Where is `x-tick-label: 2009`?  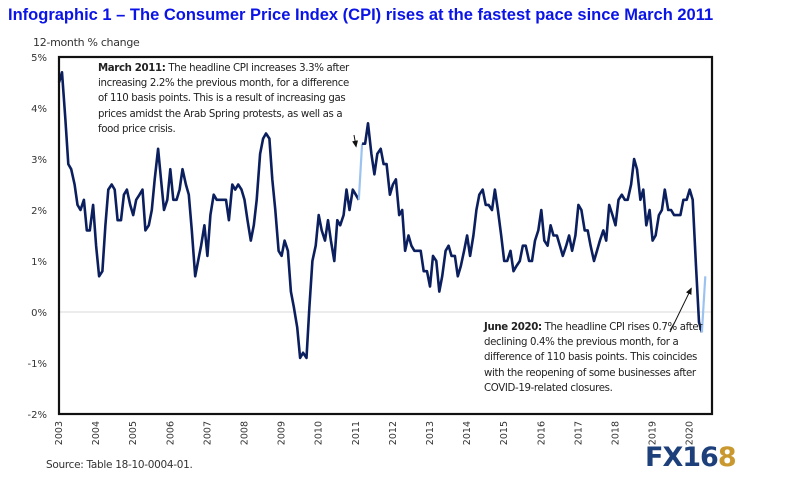
x-tick-label: 2009 is located at coordinates (282, 433).